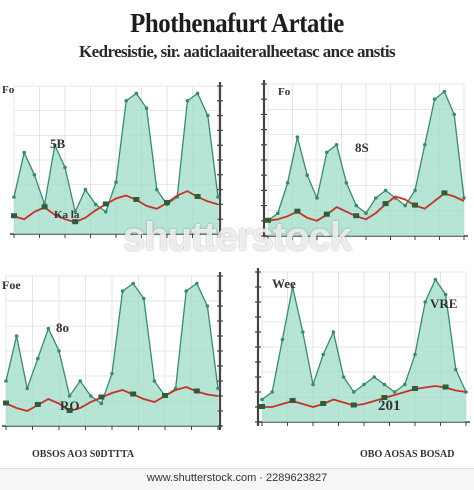  Describe the element at coordinates (11, 285) in the screenshot. I see `chart-3-label-1: Foe` at that location.